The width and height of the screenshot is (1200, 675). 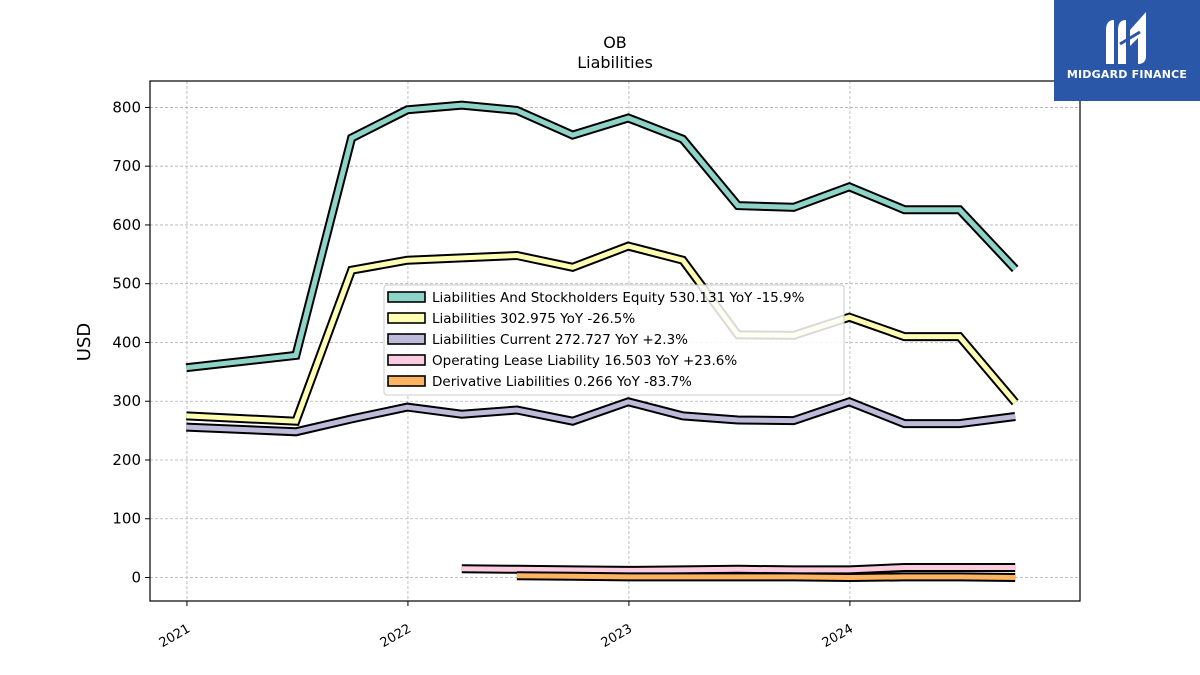 I want to click on legend-label: Liabilities 302.975 YoY -26.5%, so click(x=533, y=319).